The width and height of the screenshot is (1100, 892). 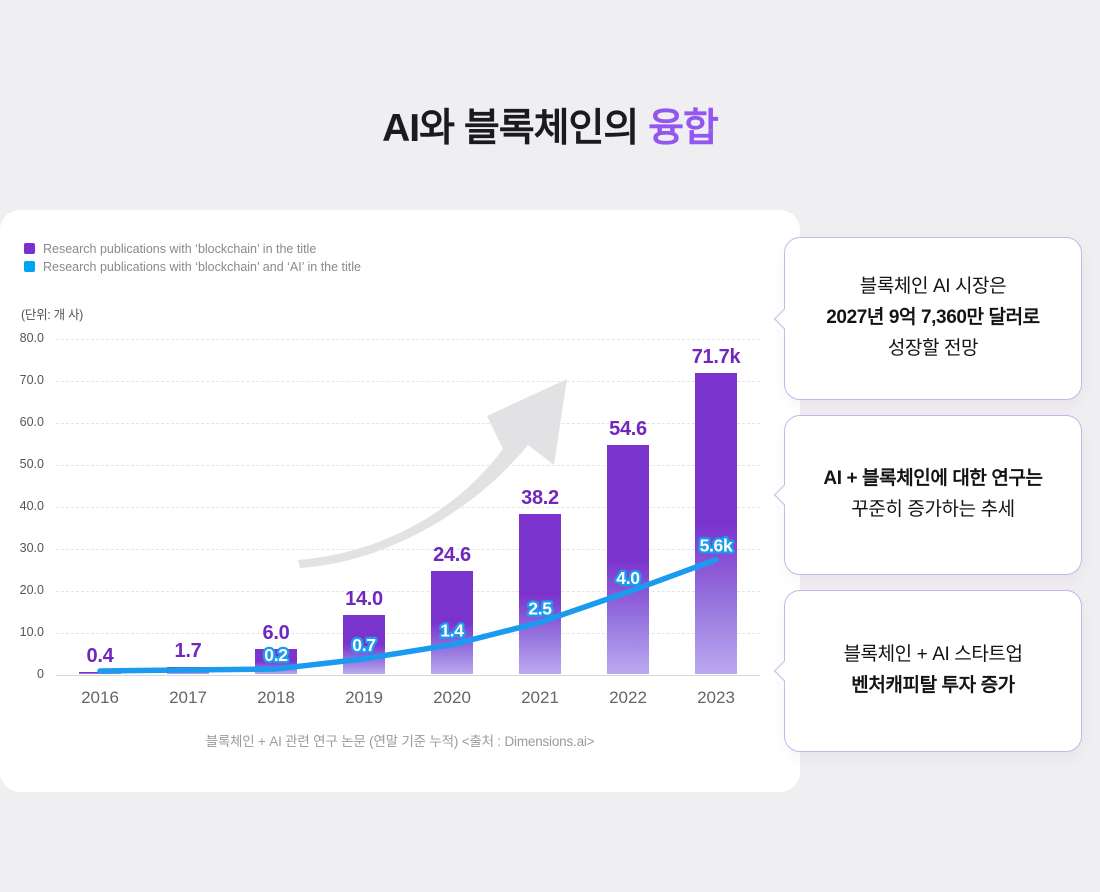 I want to click on legend-swatch-purple-icon, so click(x=29, y=248).